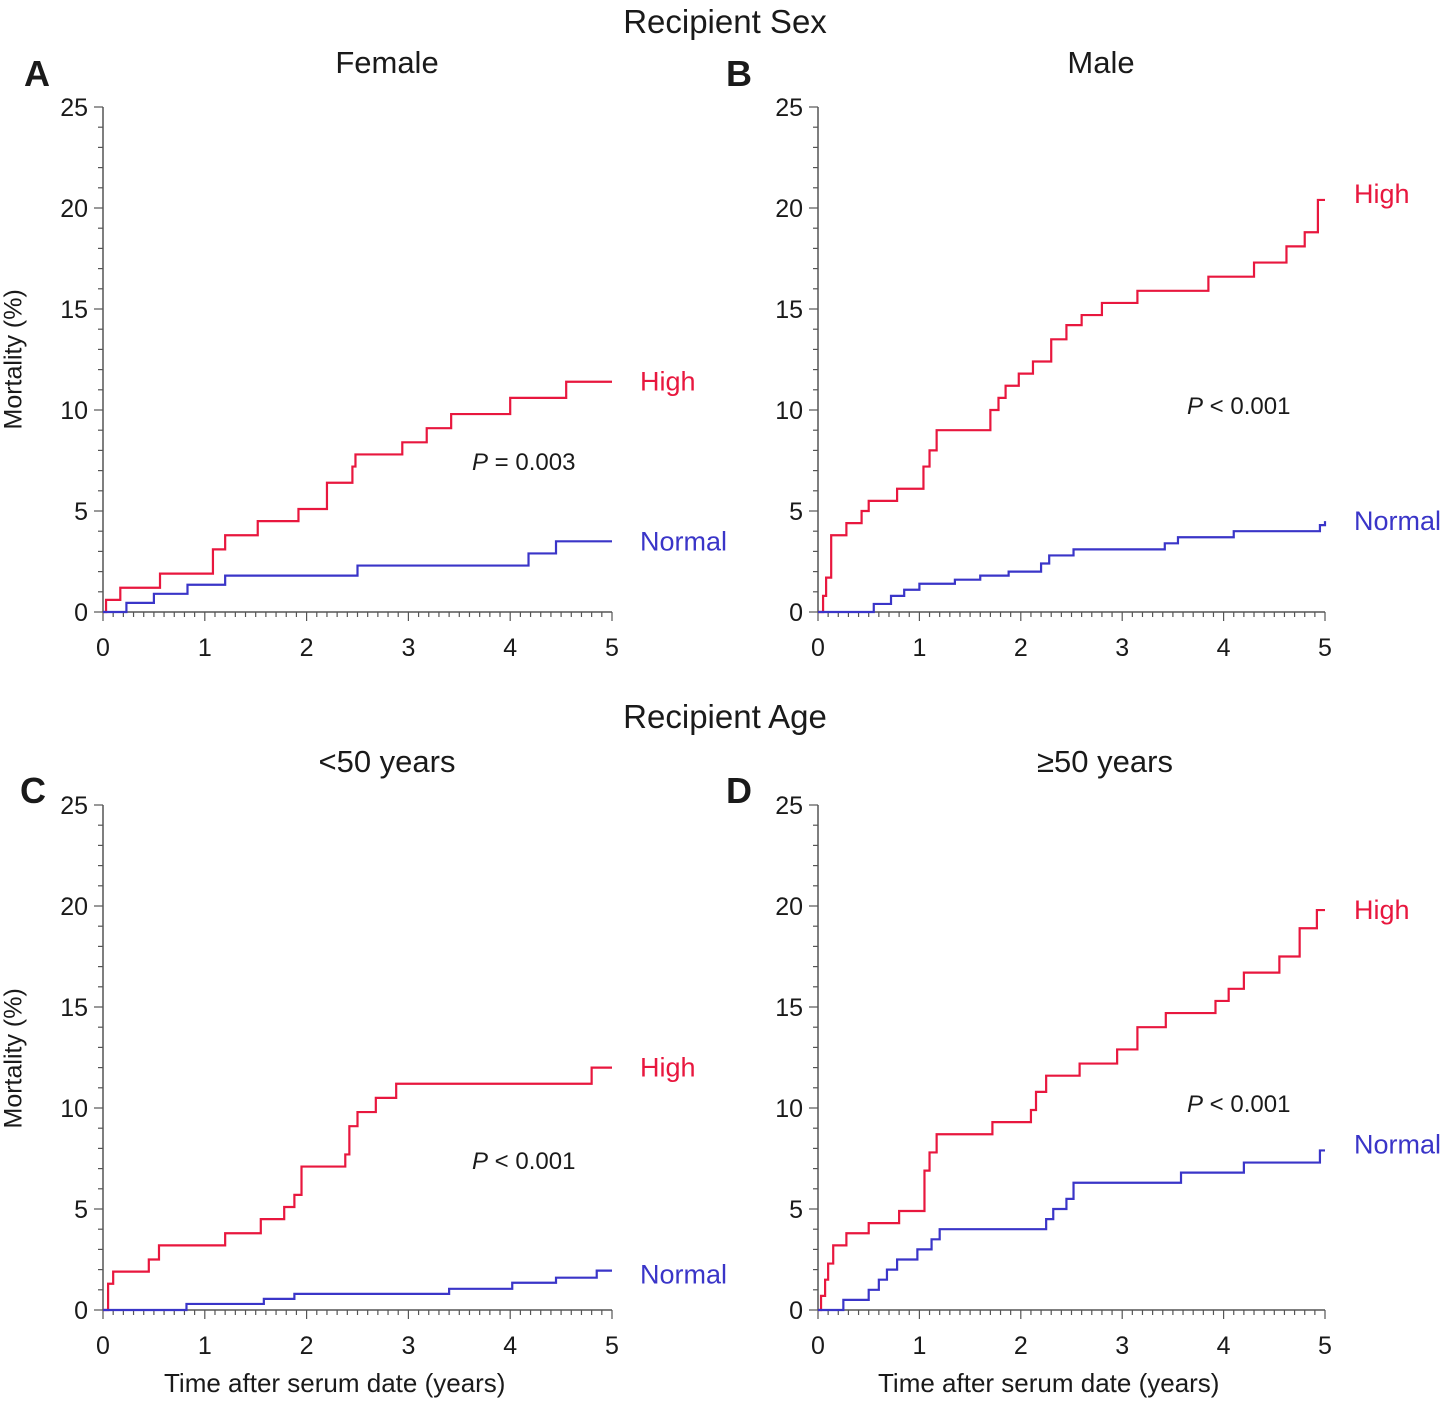 This screenshot has width=1450, height=1402. Describe the element at coordinates (37, 73) in the screenshot. I see `panel-letter-a: A` at that location.